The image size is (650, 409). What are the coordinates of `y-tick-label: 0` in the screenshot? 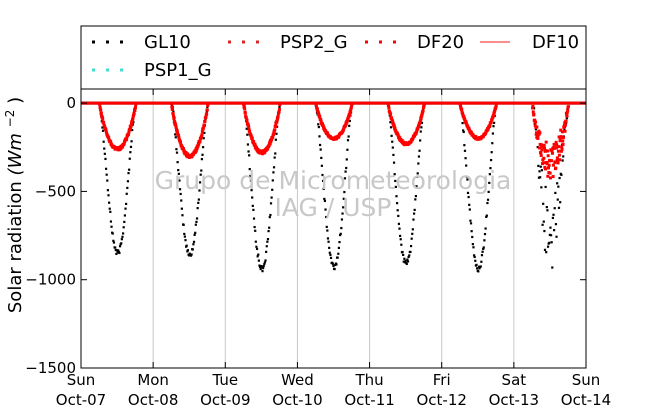 It's located at (71, 103).